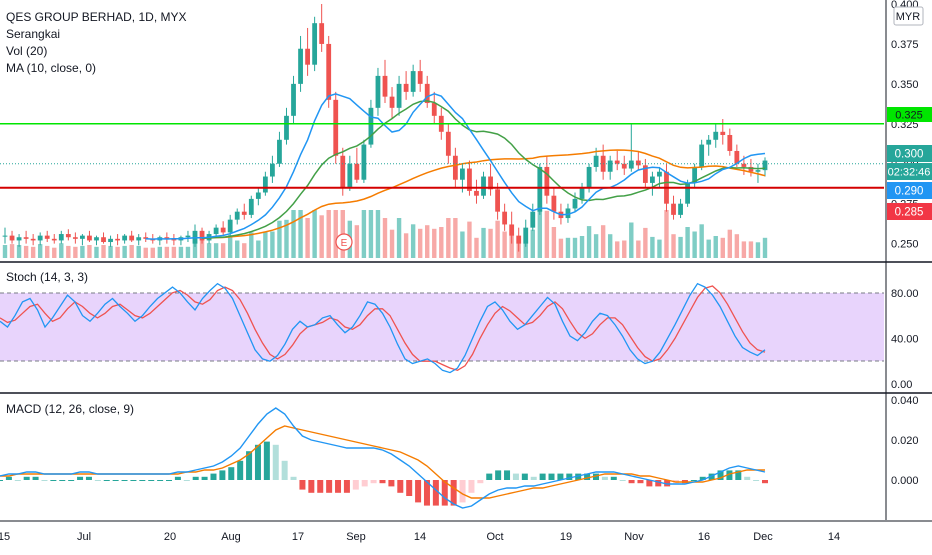 This screenshot has width=932, height=555. Describe the element at coordinates (905, 5) in the screenshot. I see `price-tick-label: 0.400` at that location.